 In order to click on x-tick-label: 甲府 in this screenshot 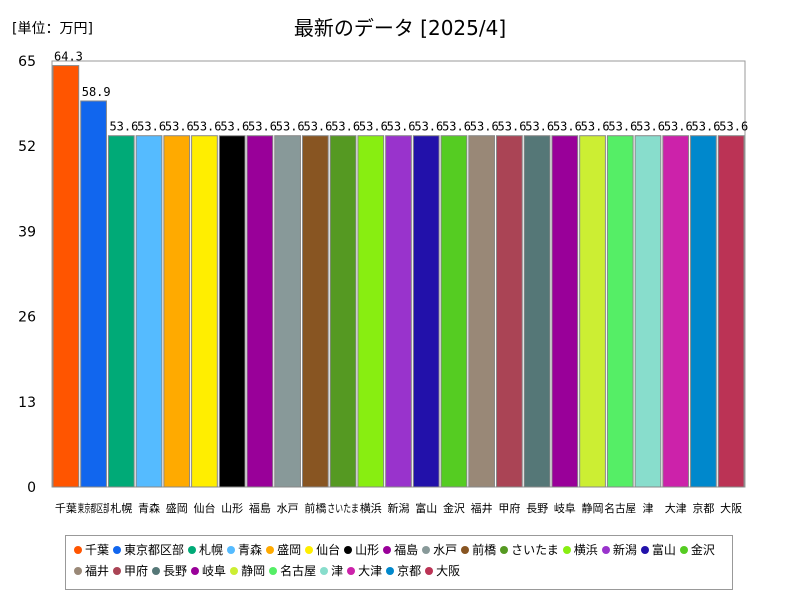, I will do `click(509, 508)`.